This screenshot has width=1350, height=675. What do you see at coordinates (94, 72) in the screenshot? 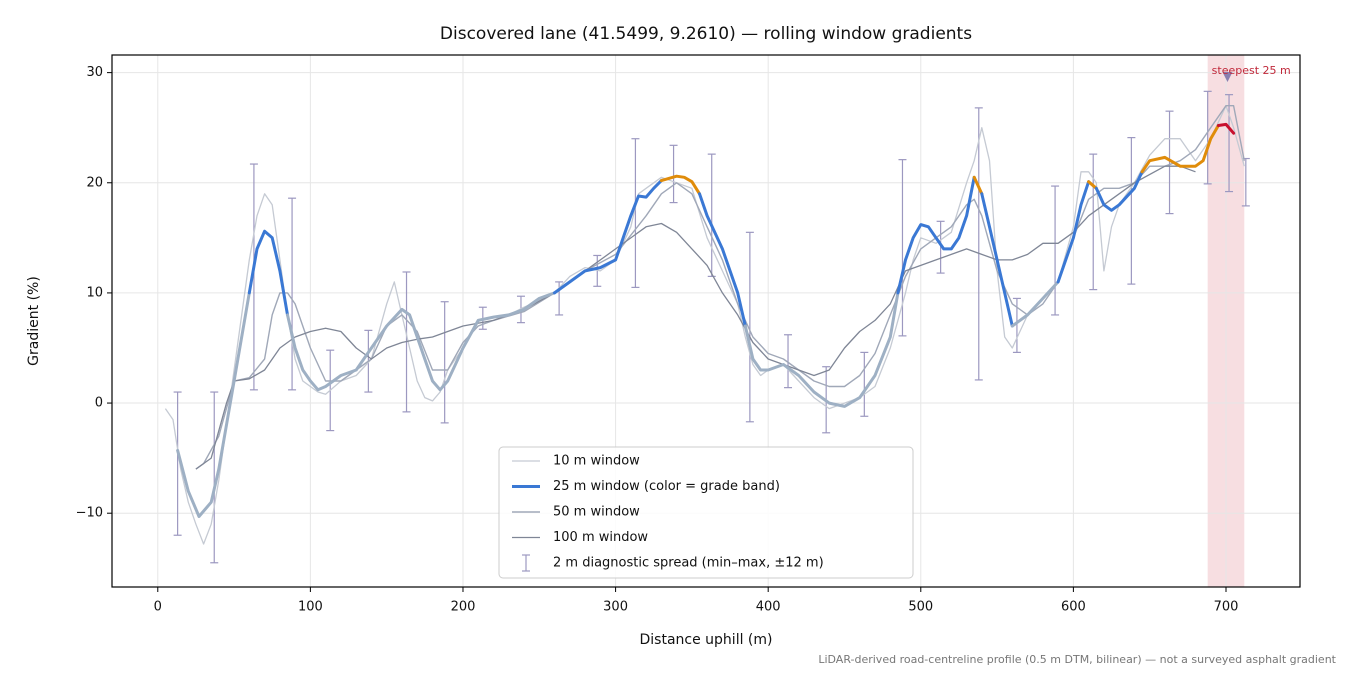
I see `y-tick-label: 30` at bounding box center [94, 72].